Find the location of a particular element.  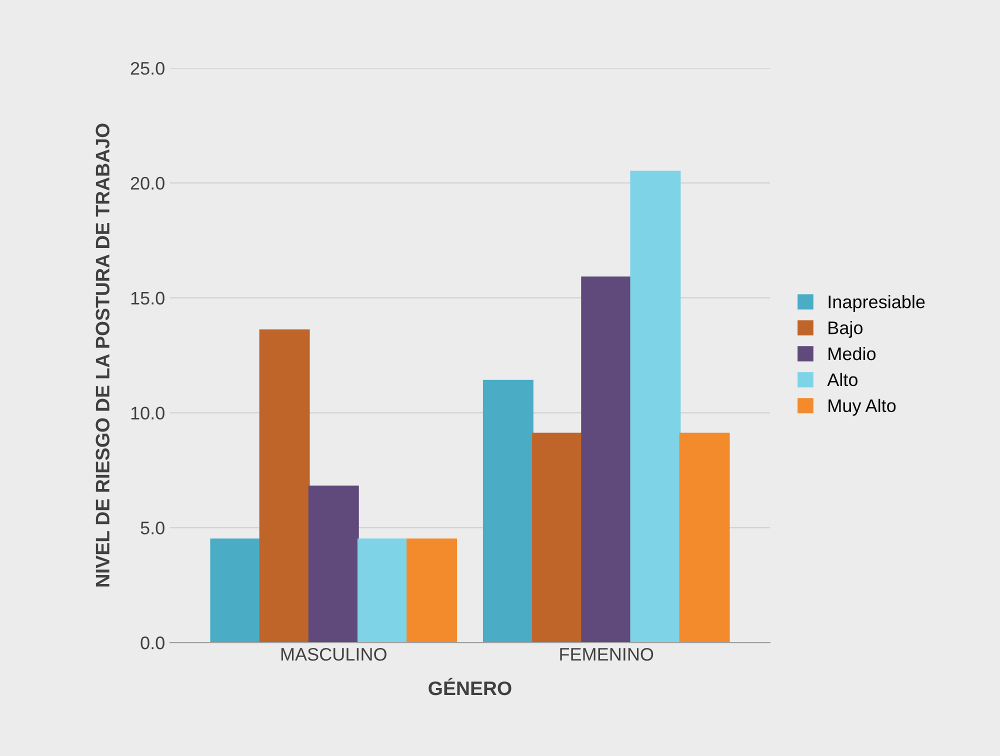

y-tick-label: 5.0 is located at coordinates (152, 528).